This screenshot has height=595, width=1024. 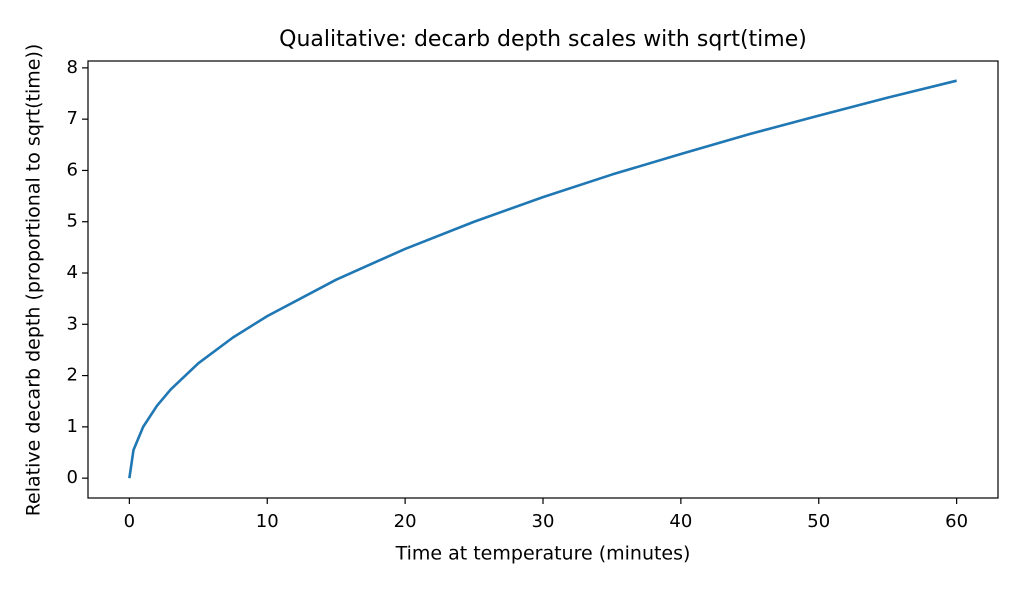 I want to click on x-tick-label: 60, so click(x=956, y=521).